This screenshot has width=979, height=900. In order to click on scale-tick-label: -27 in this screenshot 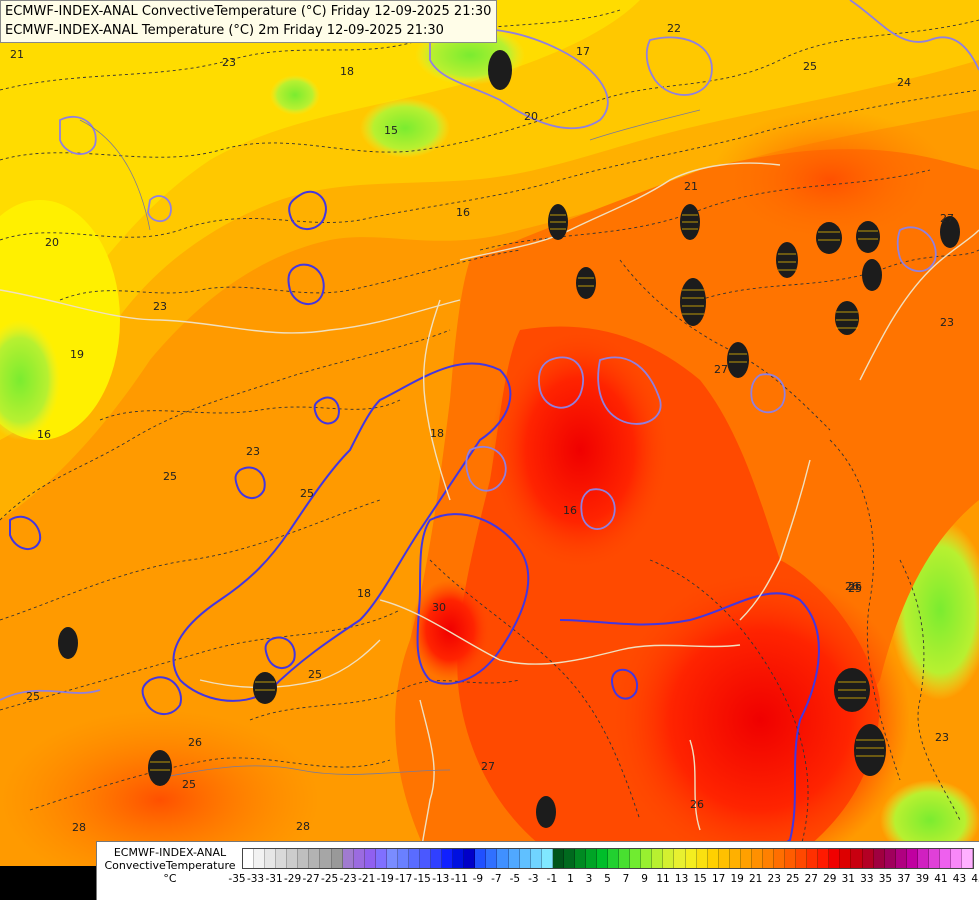, I will do `click(311, 879)`.